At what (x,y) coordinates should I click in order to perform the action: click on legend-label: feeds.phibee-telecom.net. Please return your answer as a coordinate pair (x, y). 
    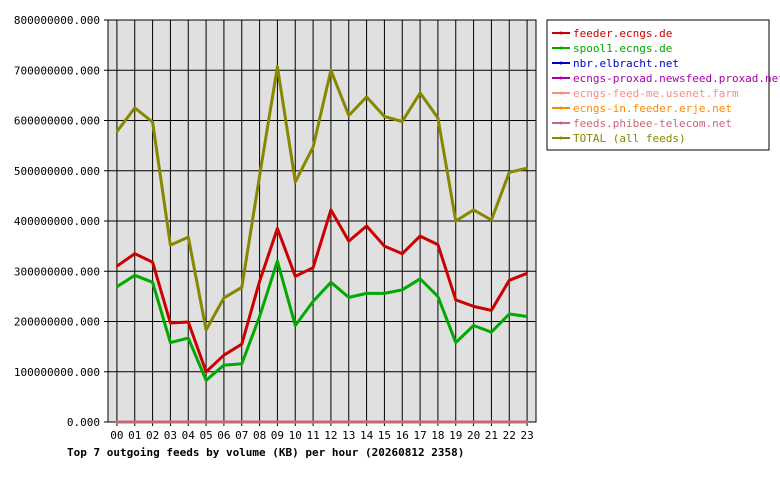
    Looking at the image, I should click on (652, 123).